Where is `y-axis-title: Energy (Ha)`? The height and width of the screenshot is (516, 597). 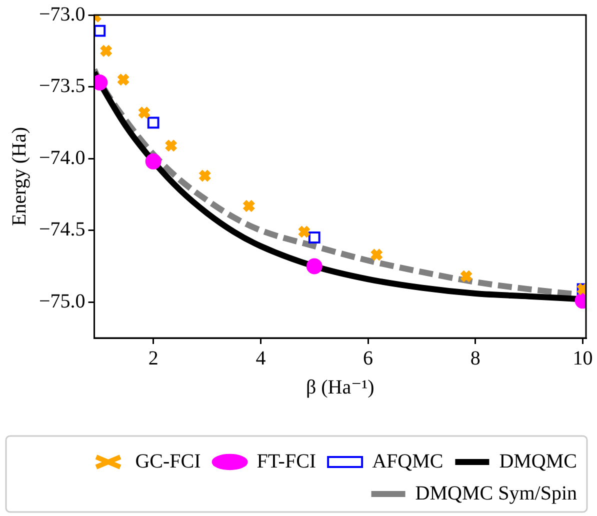
y-axis-title: Energy (Ha) is located at coordinates (19, 176).